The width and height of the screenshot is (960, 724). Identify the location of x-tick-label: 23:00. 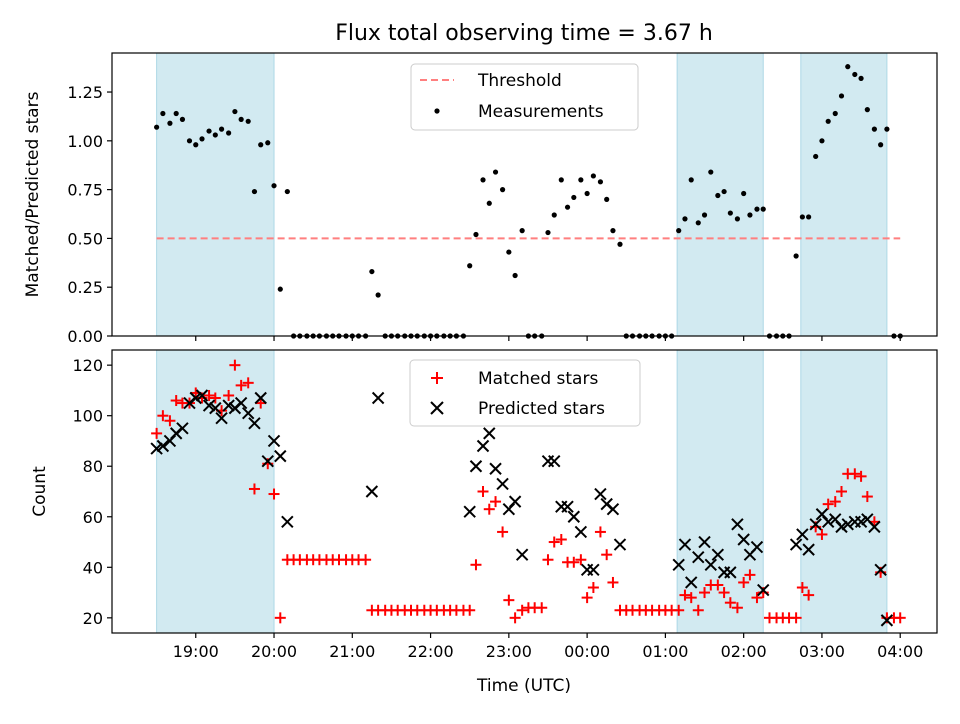
(509, 651).